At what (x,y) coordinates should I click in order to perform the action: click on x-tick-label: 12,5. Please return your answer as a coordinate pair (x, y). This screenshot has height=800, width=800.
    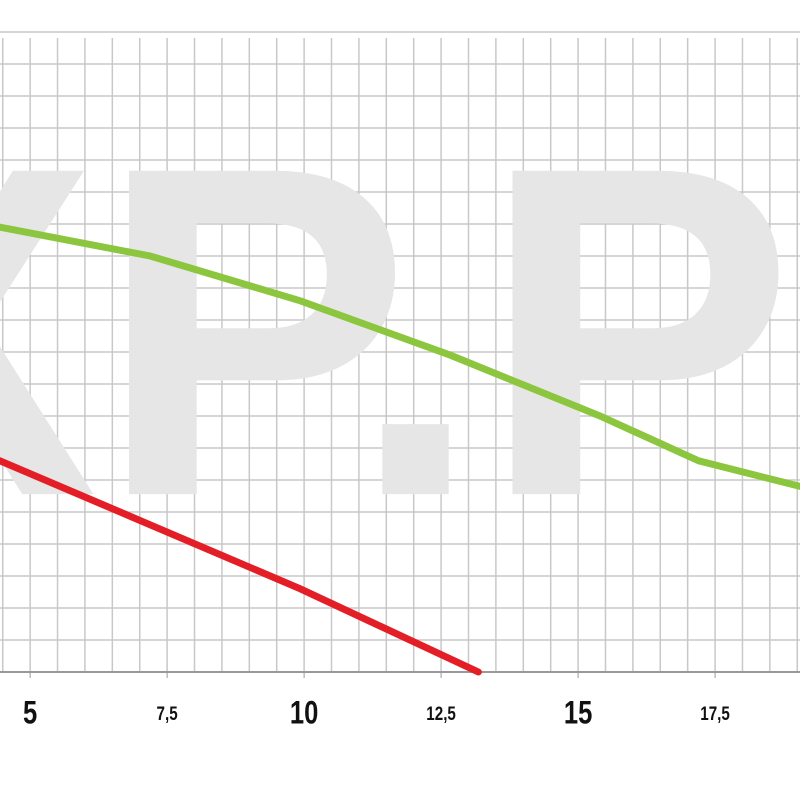
    Looking at the image, I should click on (441, 713).